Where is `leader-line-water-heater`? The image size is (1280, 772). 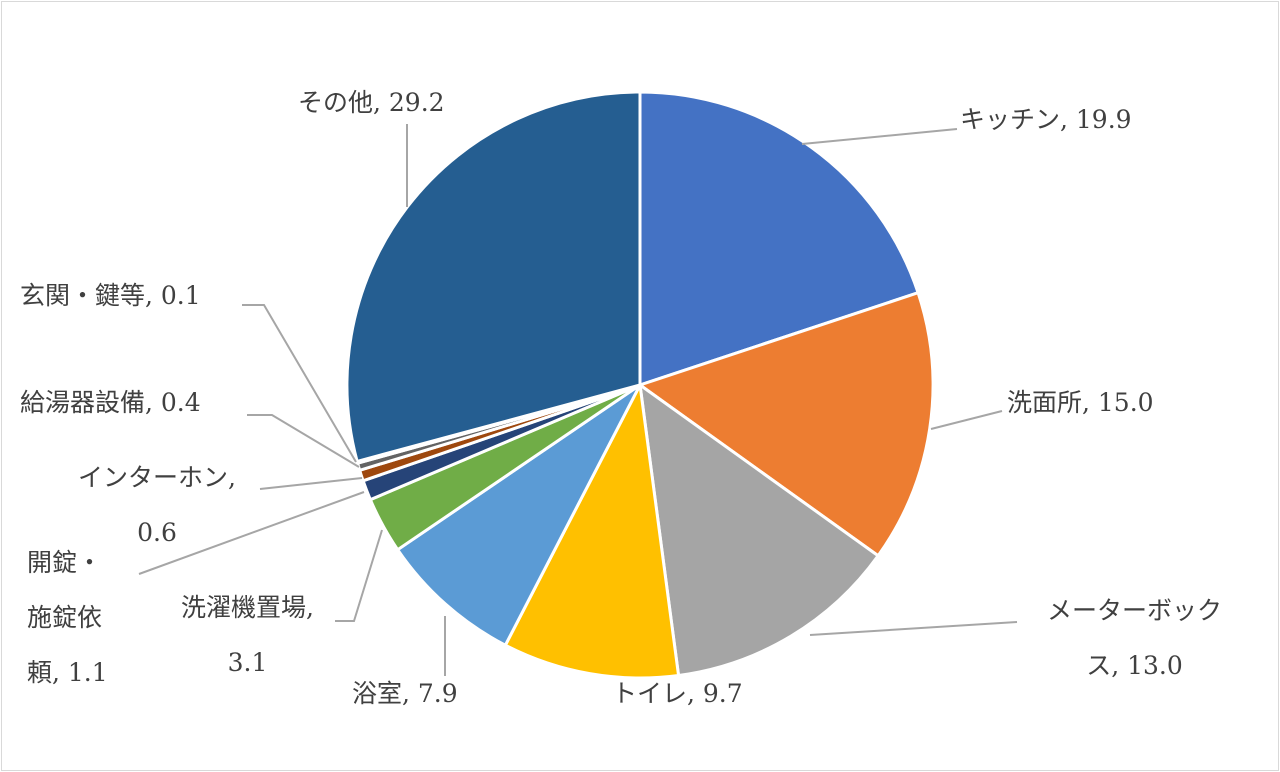
leader-line-water-heater is located at coordinates (303, 441).